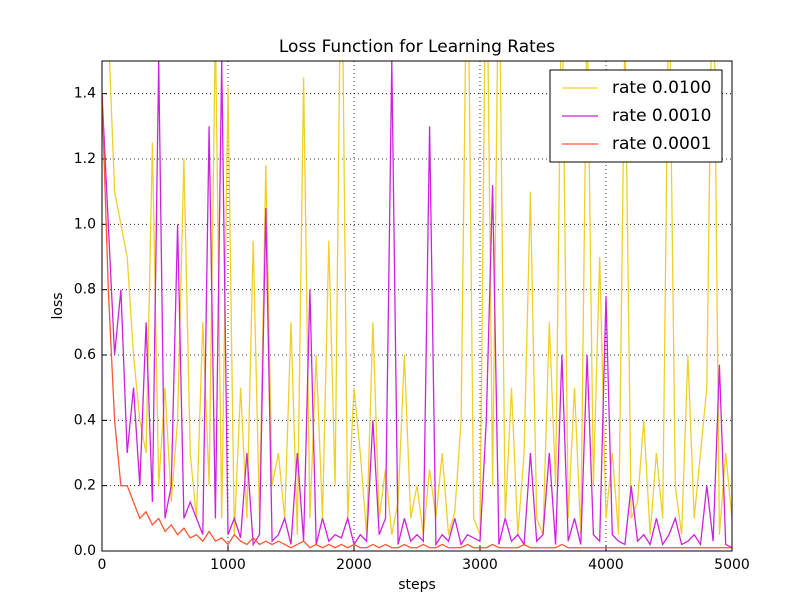  Describe the element at coordinates (85, 159) in the screenshot. I see `y-tick-label: 1.2` at that location.